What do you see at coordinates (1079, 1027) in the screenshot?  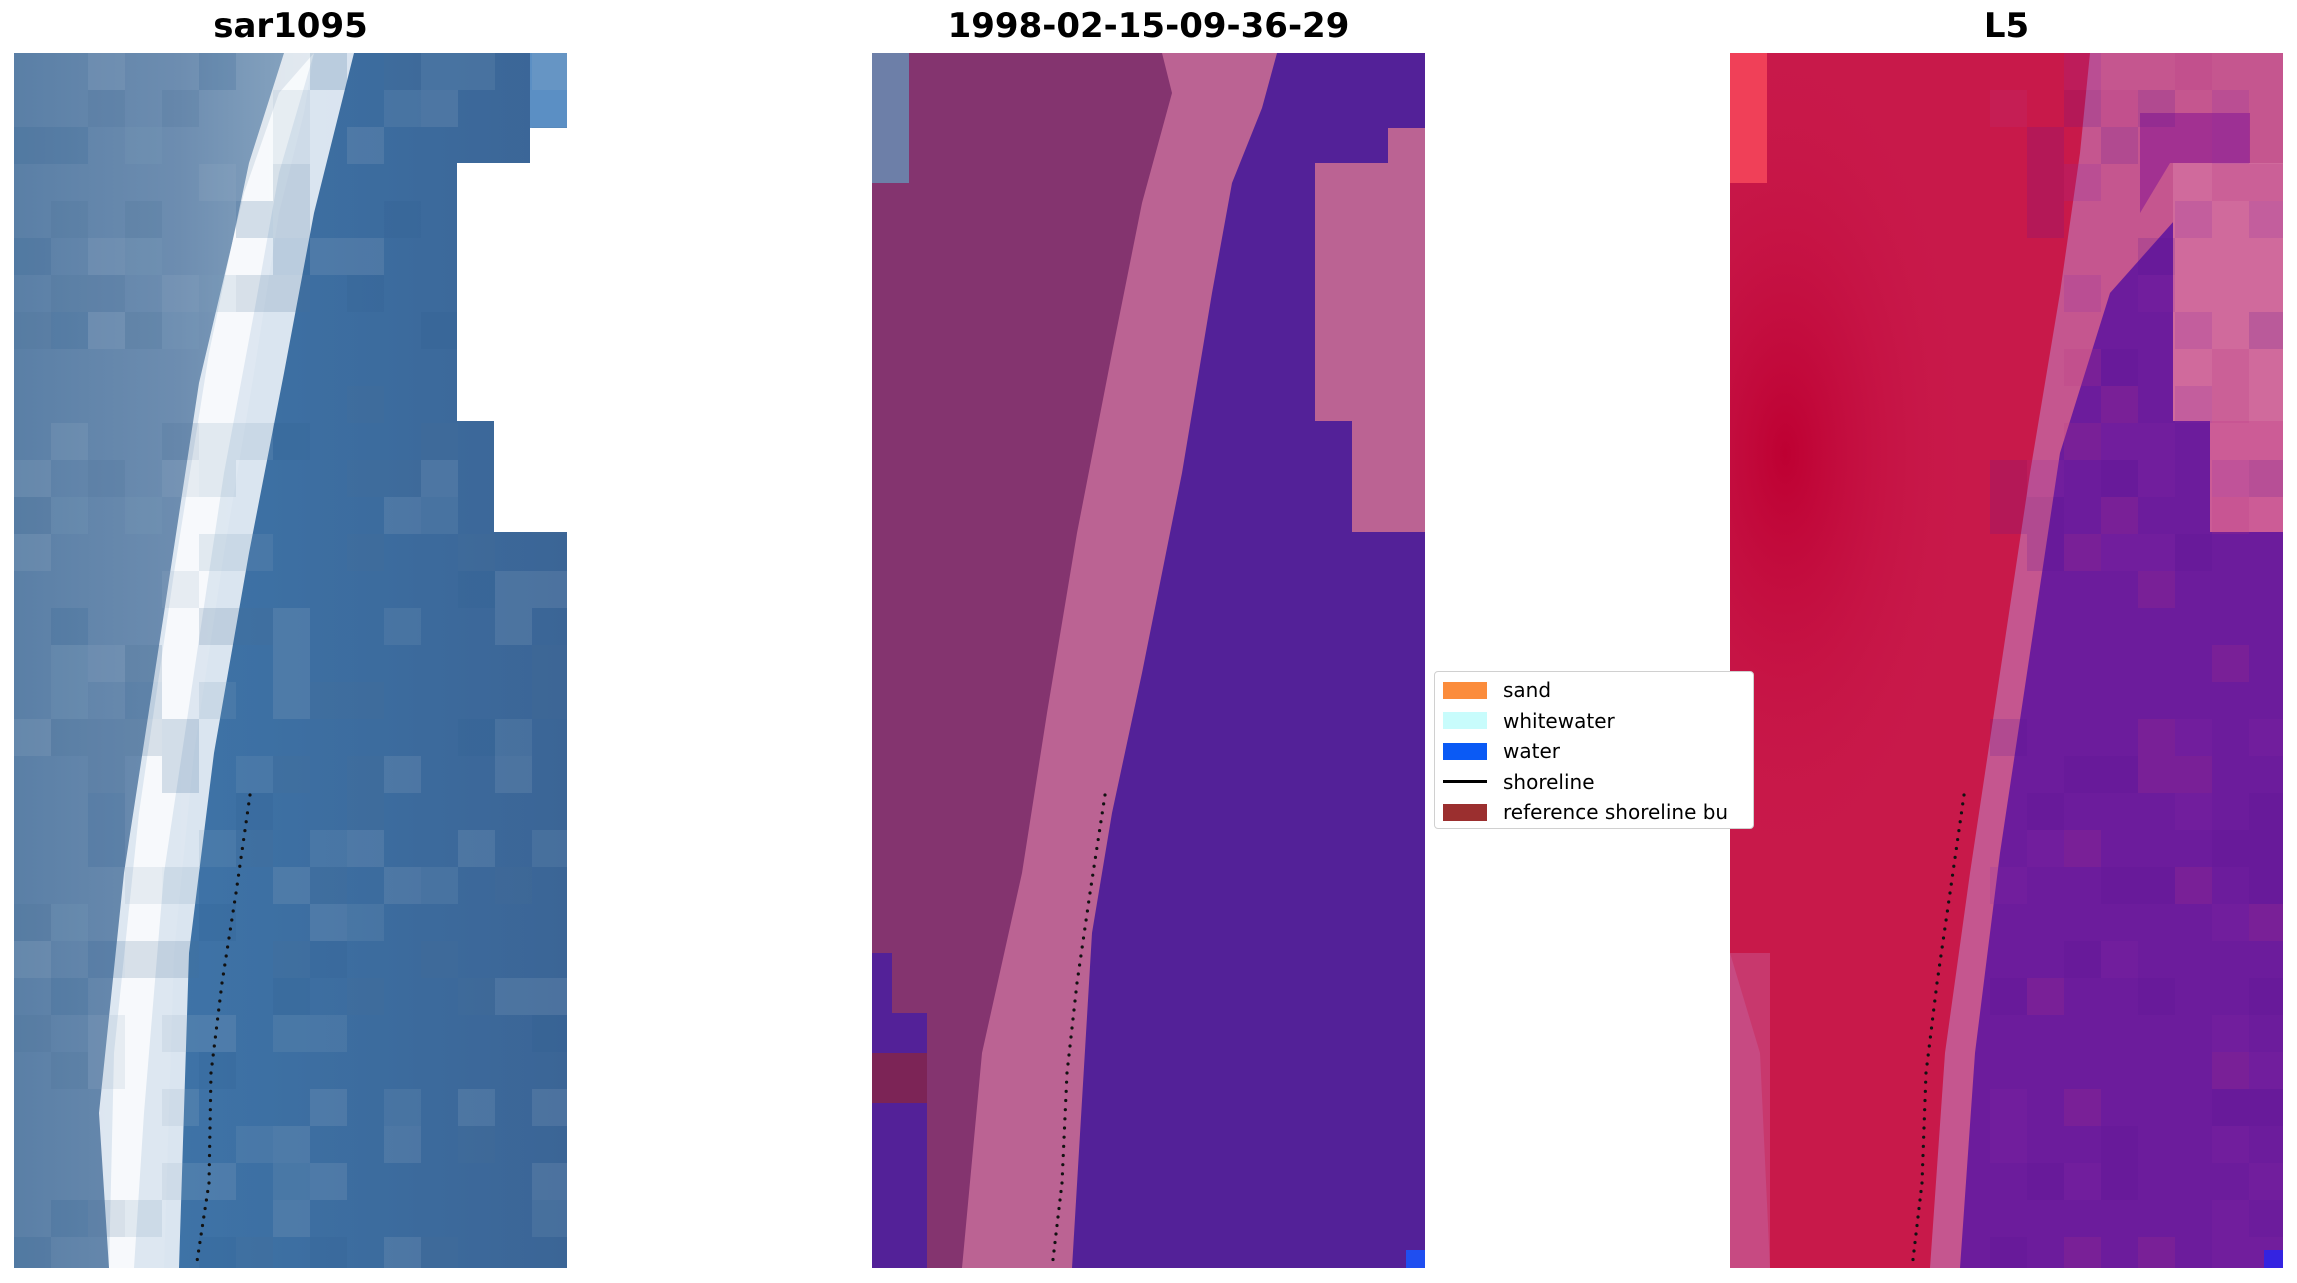 I see `shoreline-dots` at bounding box center [1079, 1027].